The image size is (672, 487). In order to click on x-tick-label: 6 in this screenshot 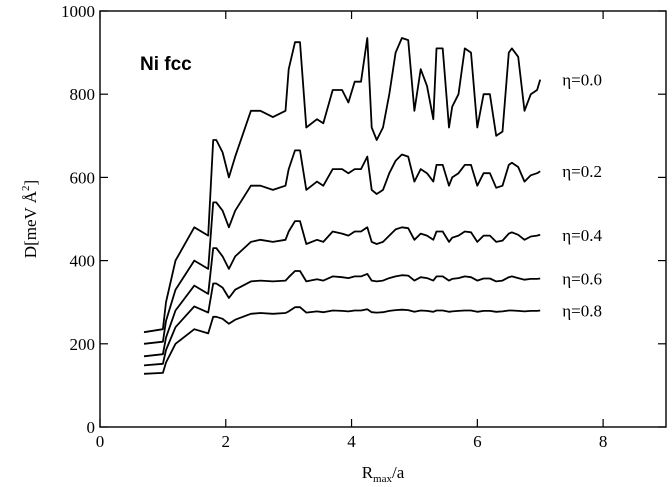, I will do `click(477, 441)`.